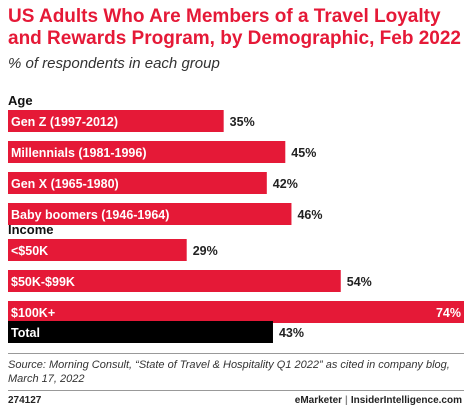 Image resolution: width=470 pixels, height=412 pixels. Describe the element at coordinates (174, 281) in the screenshot. I see `bar-50k-99k` at that location.